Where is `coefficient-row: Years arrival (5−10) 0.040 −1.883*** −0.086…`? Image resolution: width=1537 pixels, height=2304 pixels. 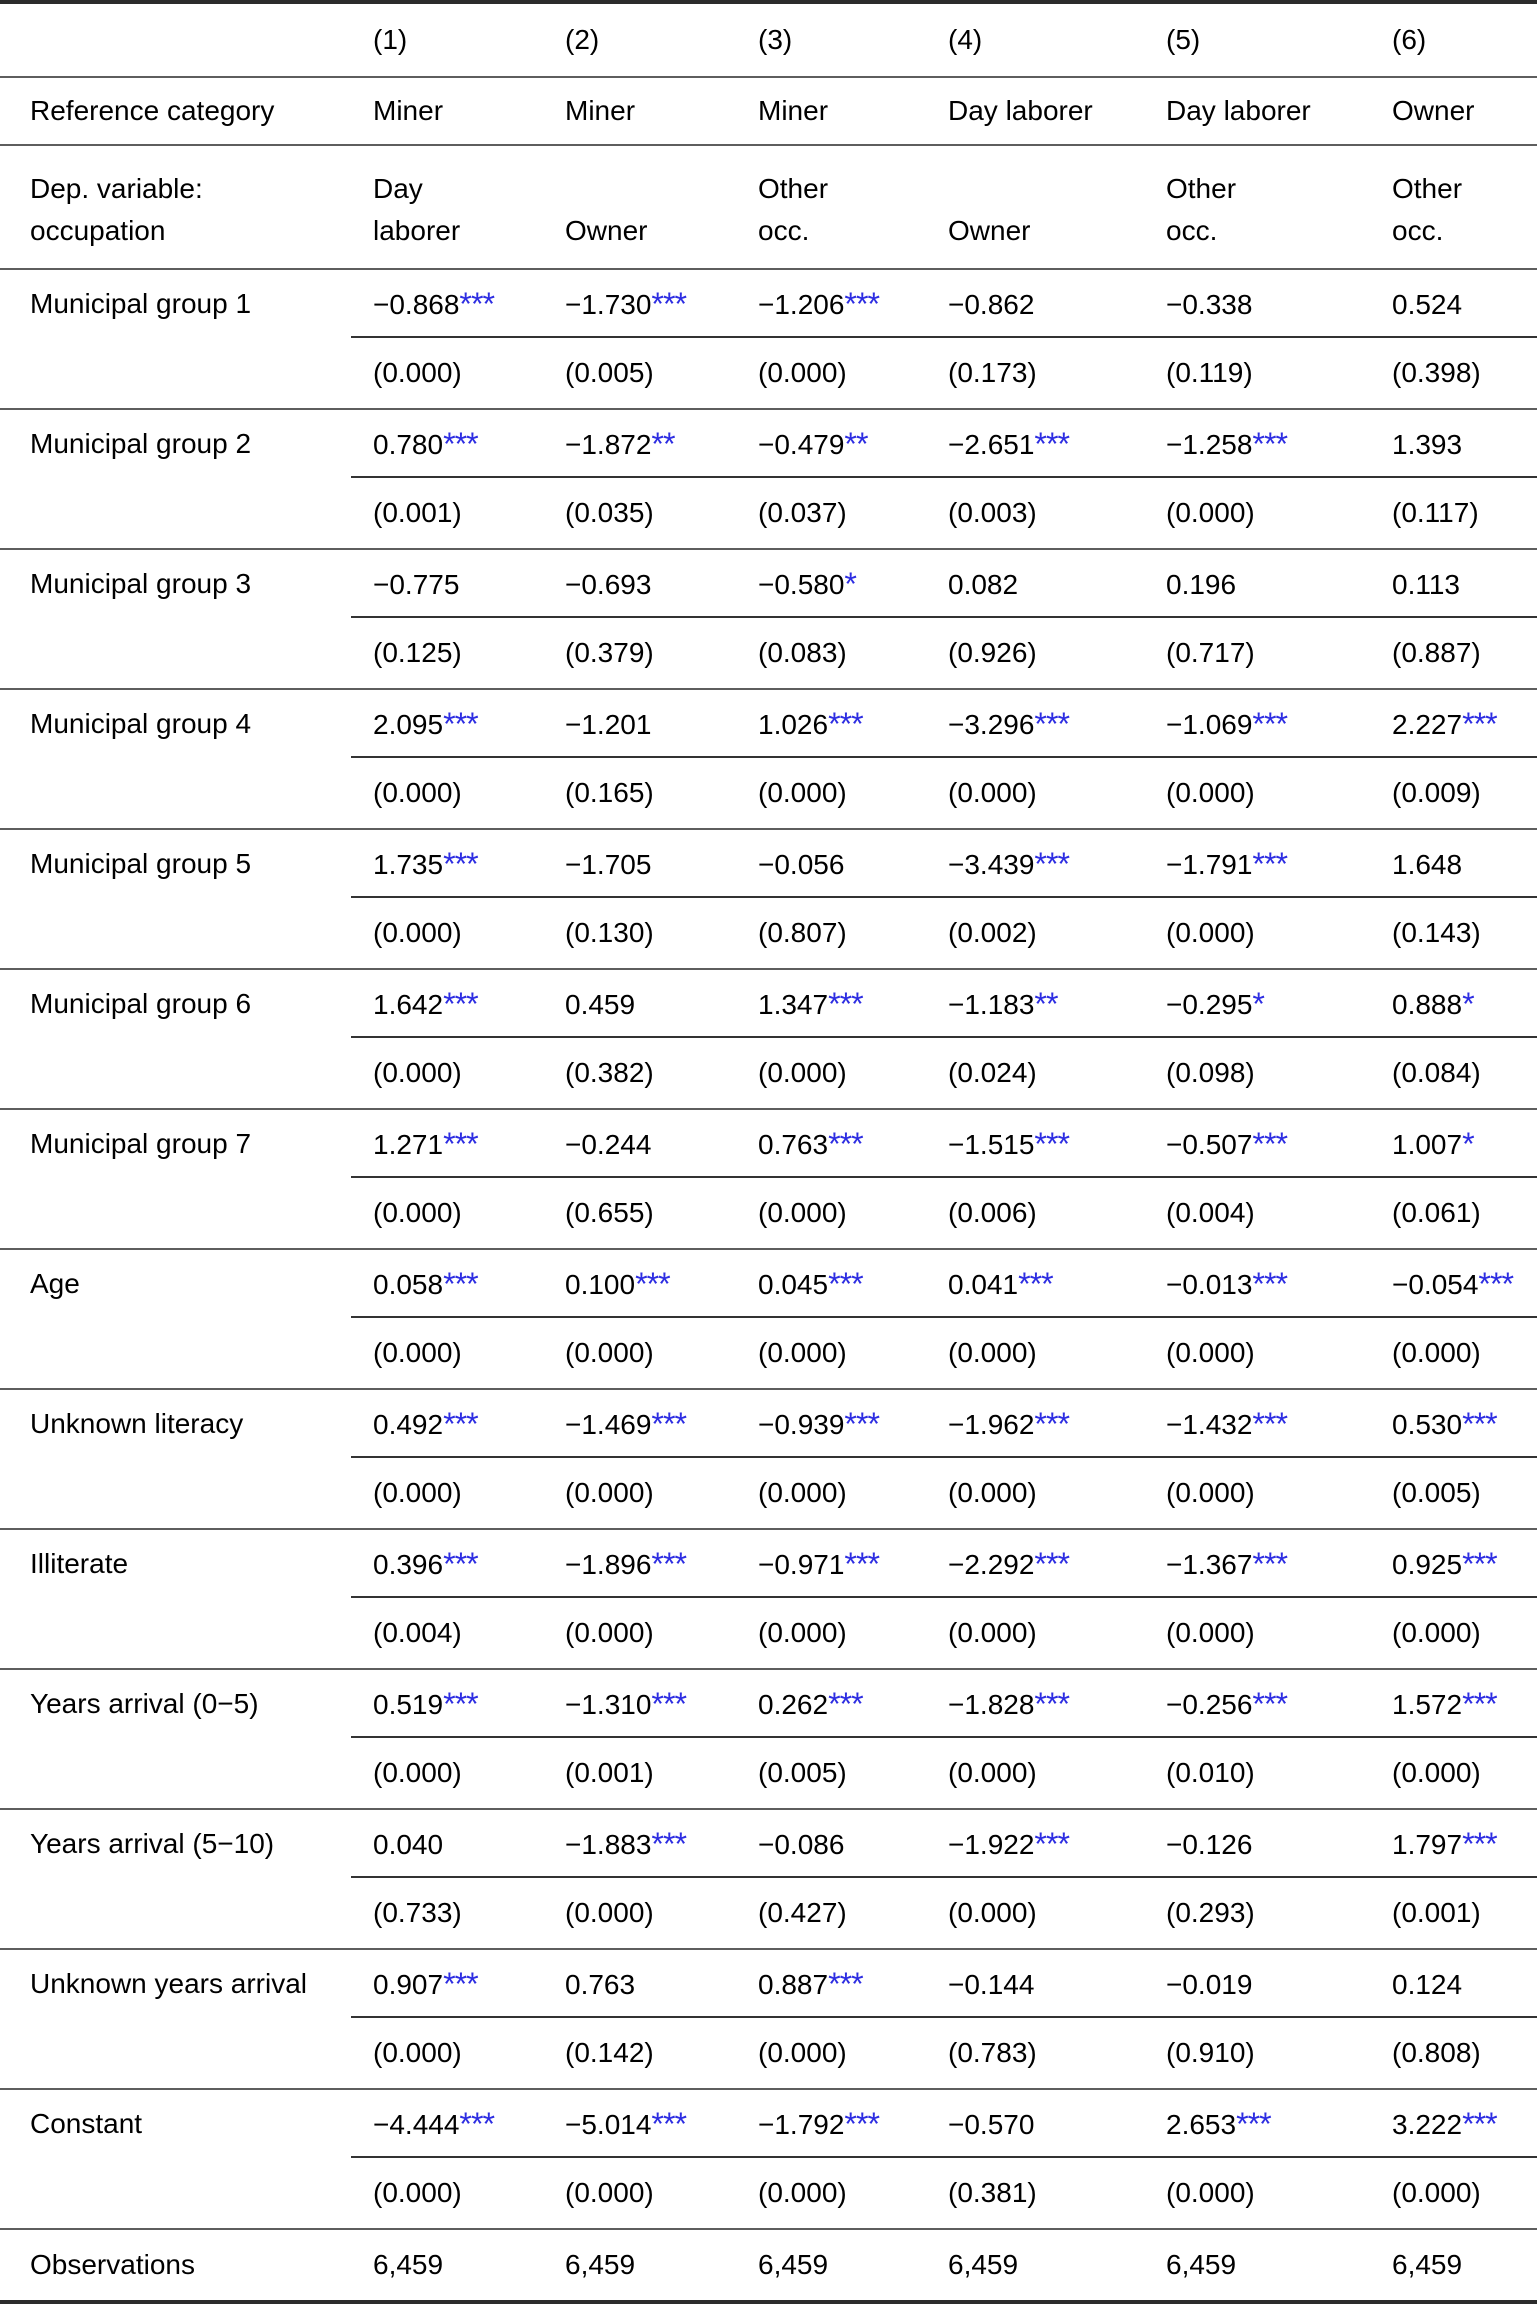
coefficient-row: Years arrival (5−10) 0.040 −1.883*** −0.086… is located at coordinates (768, 1843).